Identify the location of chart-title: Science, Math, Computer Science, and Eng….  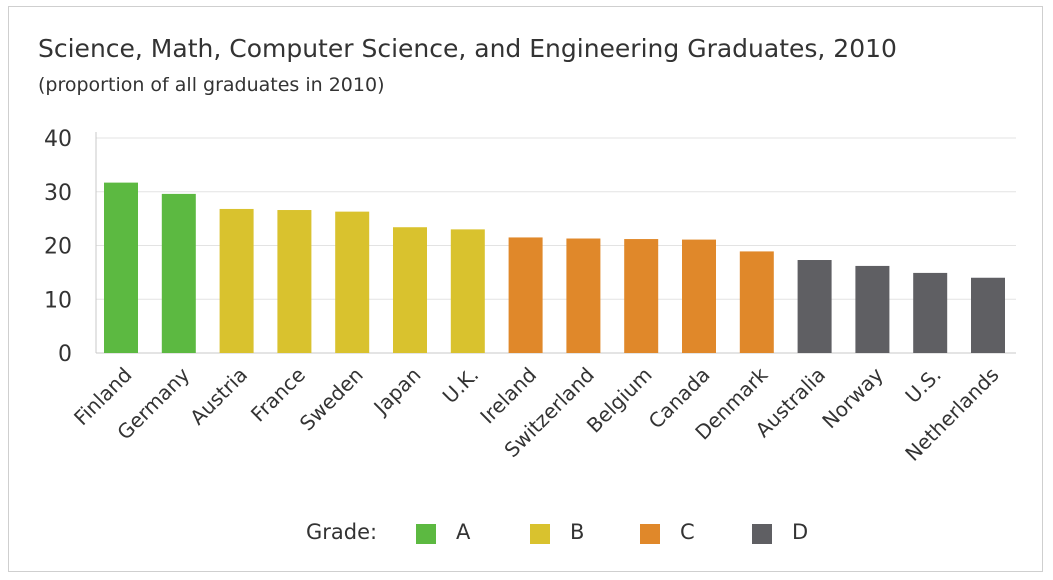
(467, 48).